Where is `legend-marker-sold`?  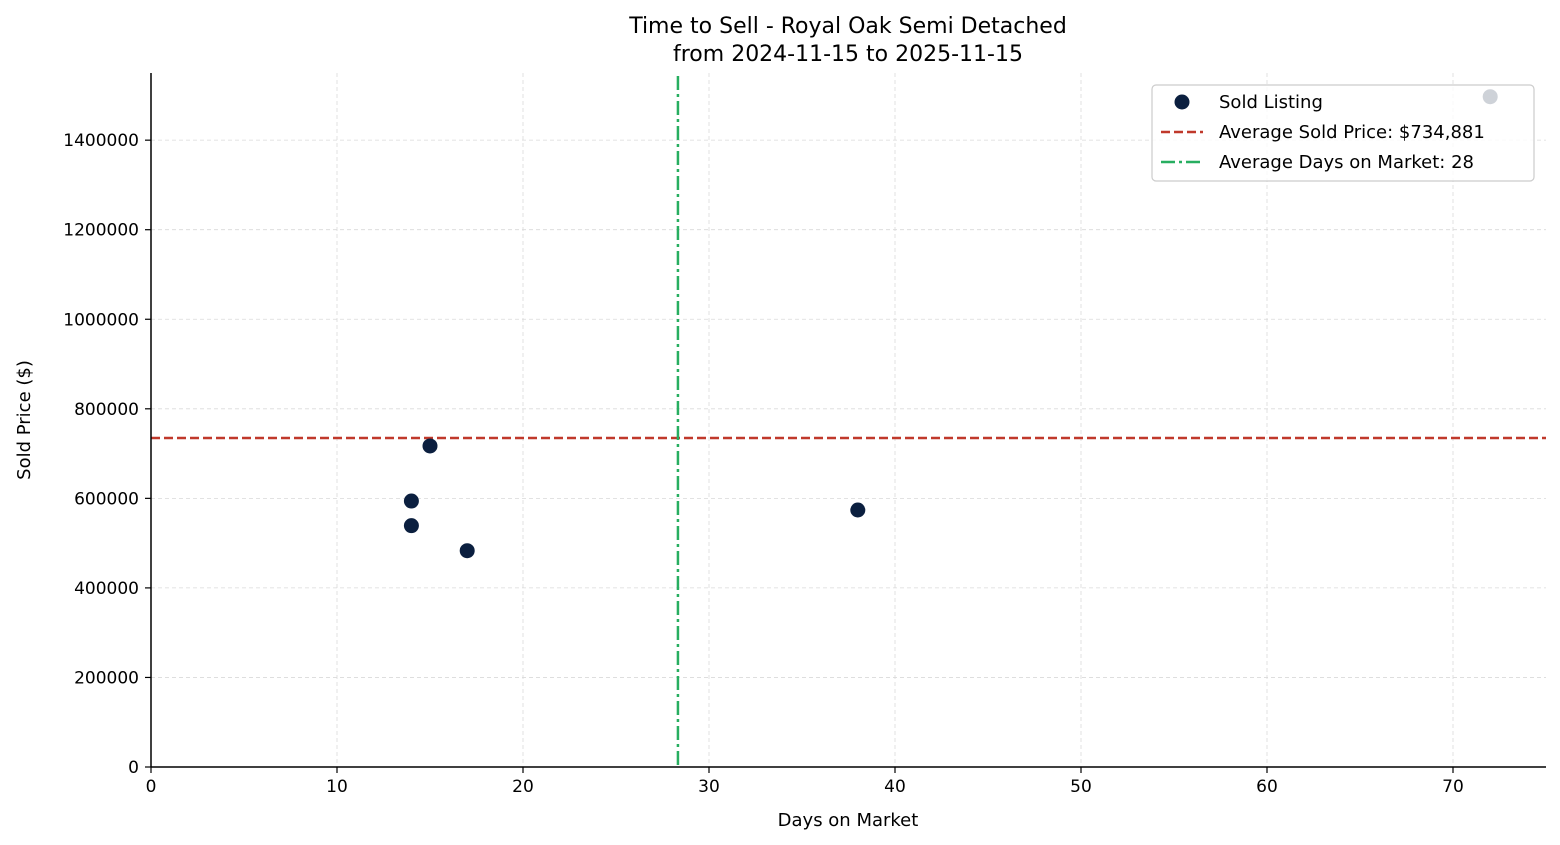 legend-marker-sold is located at coordinates (1182, 102).